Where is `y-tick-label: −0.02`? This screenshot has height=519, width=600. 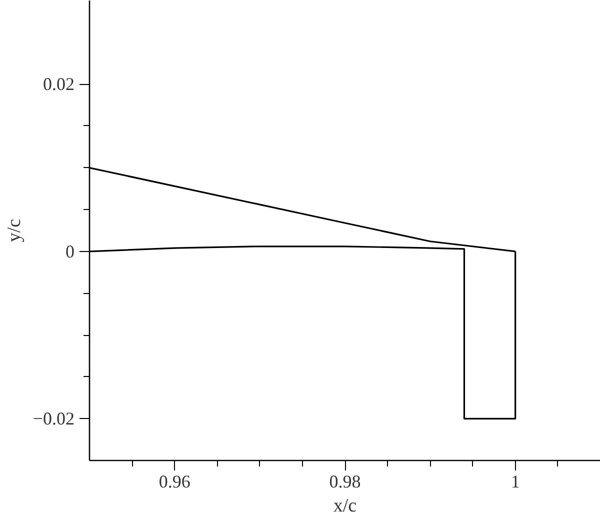 y-tick-label: −0.02 is located at coordinates (53, 418).